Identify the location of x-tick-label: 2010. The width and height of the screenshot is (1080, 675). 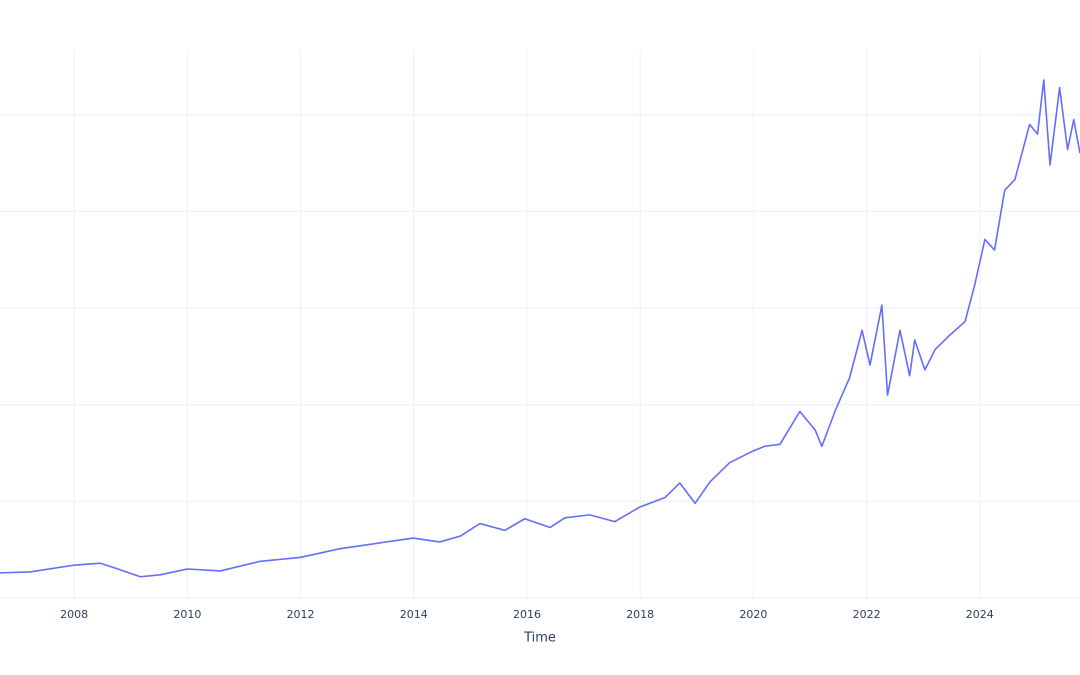
(187, 614).